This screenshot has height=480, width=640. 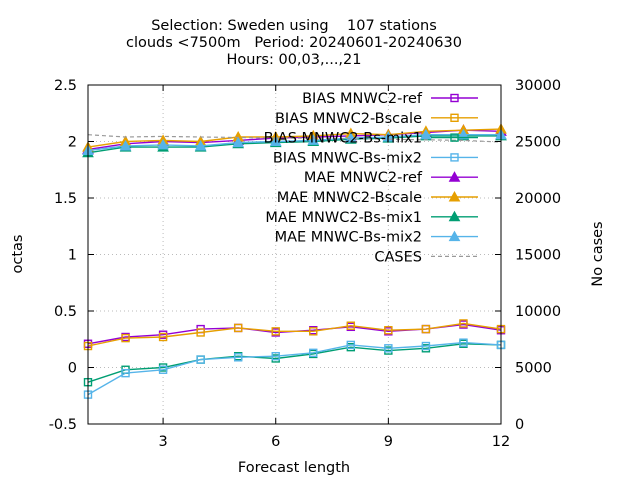 I want to click on y2-tick-label: 25000, so click(x=538, y=143).